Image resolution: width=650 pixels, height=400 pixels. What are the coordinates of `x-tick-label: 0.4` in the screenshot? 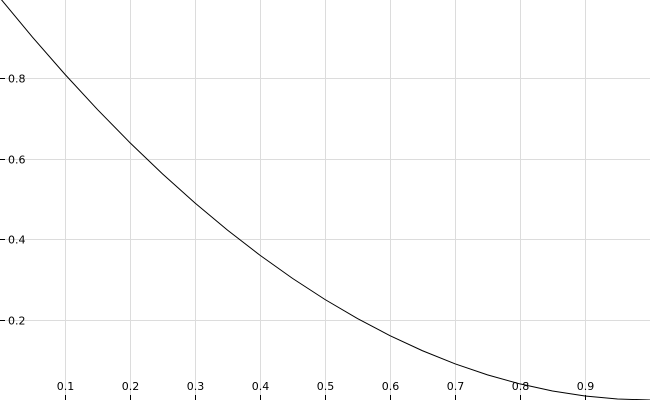 It's located at (261, 386).